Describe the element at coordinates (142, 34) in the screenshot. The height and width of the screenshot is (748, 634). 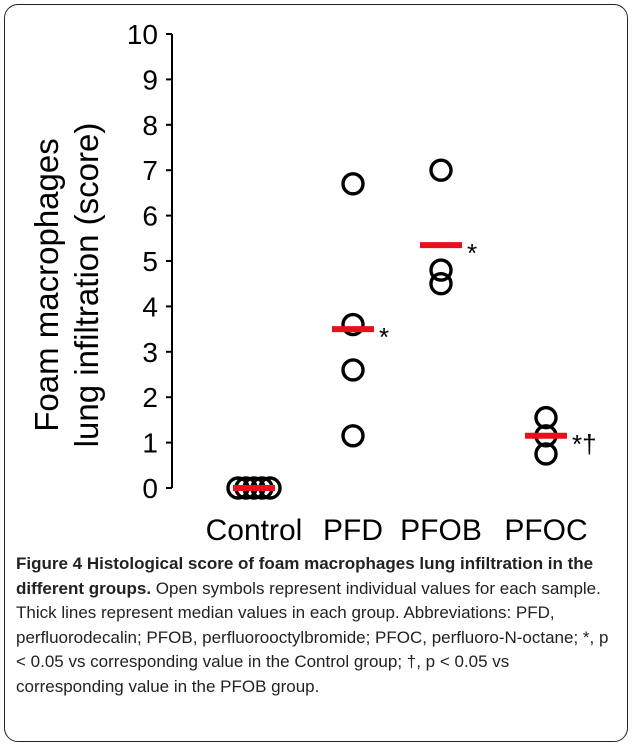
I see `y-tick-label-10: 10` at that location.